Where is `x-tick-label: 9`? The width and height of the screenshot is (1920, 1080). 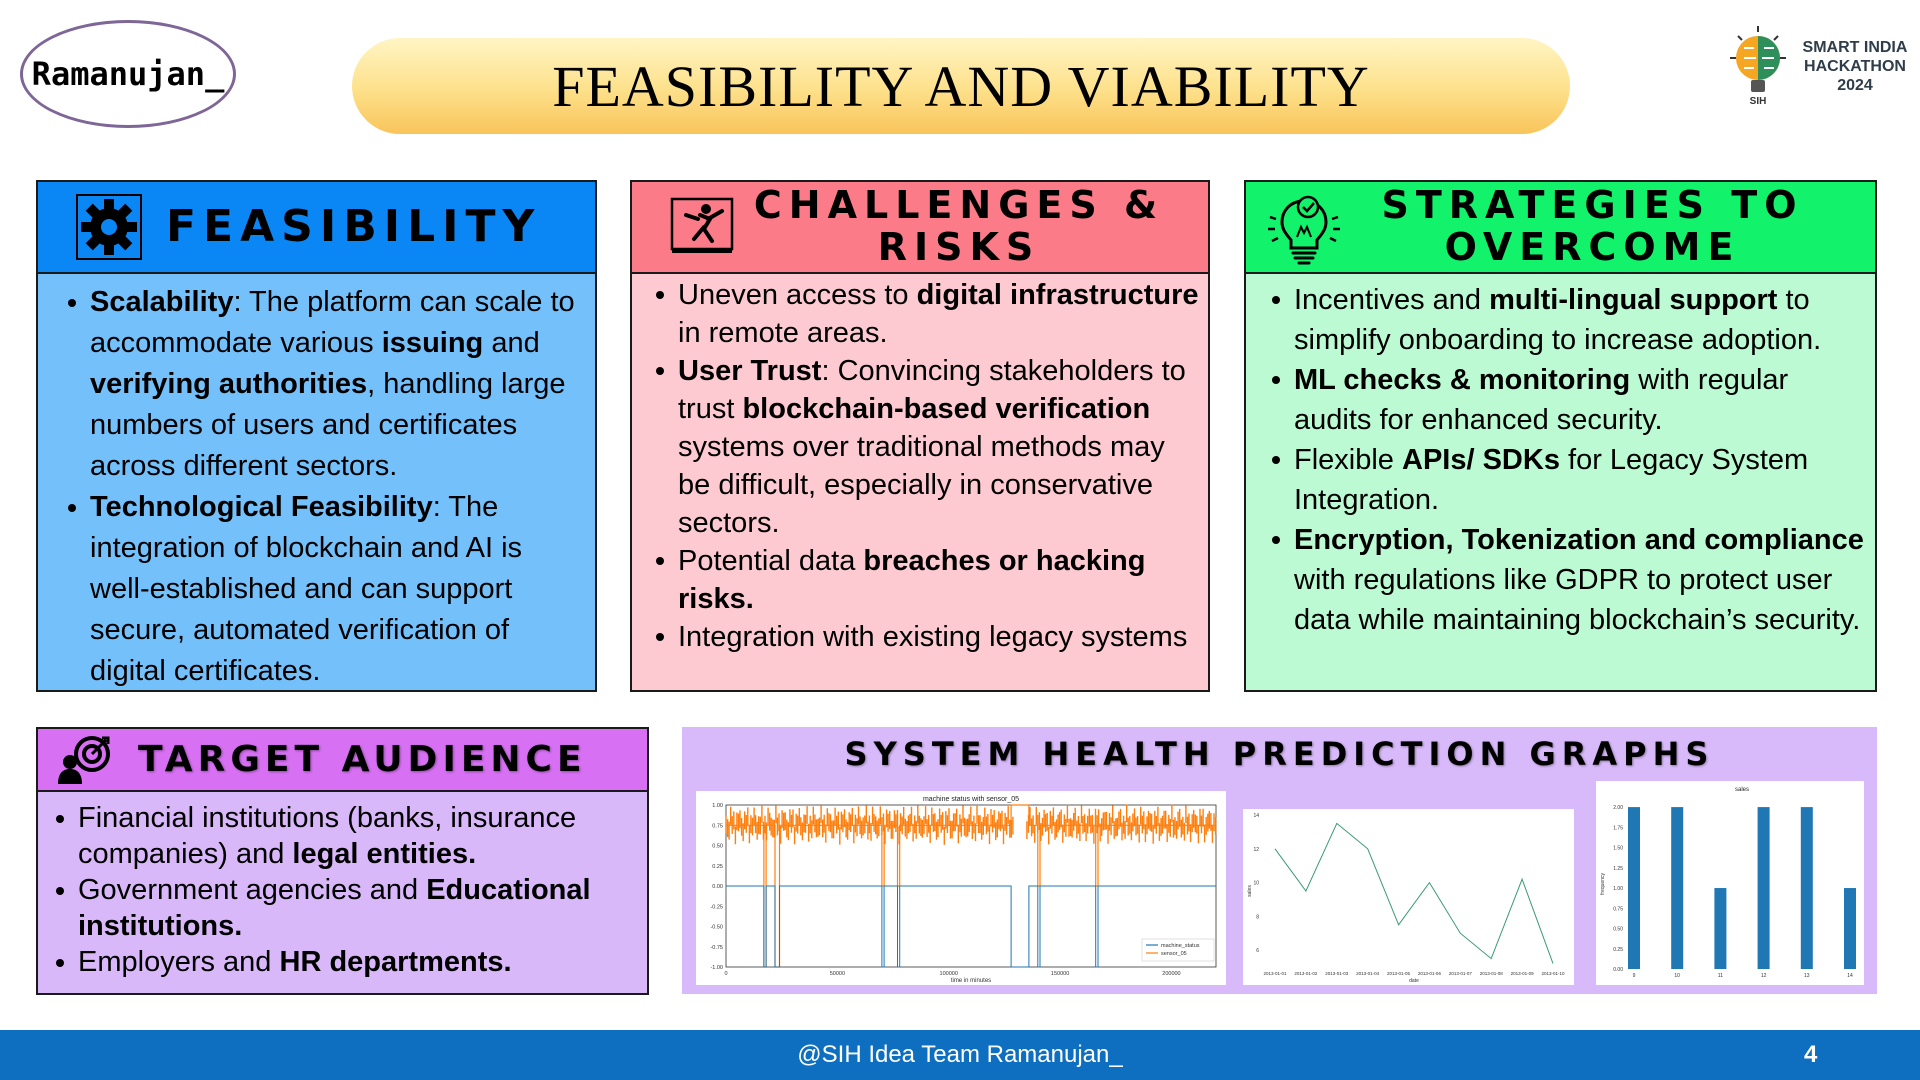 x-tick-label: 9 is located at coordinates (1634, 976).